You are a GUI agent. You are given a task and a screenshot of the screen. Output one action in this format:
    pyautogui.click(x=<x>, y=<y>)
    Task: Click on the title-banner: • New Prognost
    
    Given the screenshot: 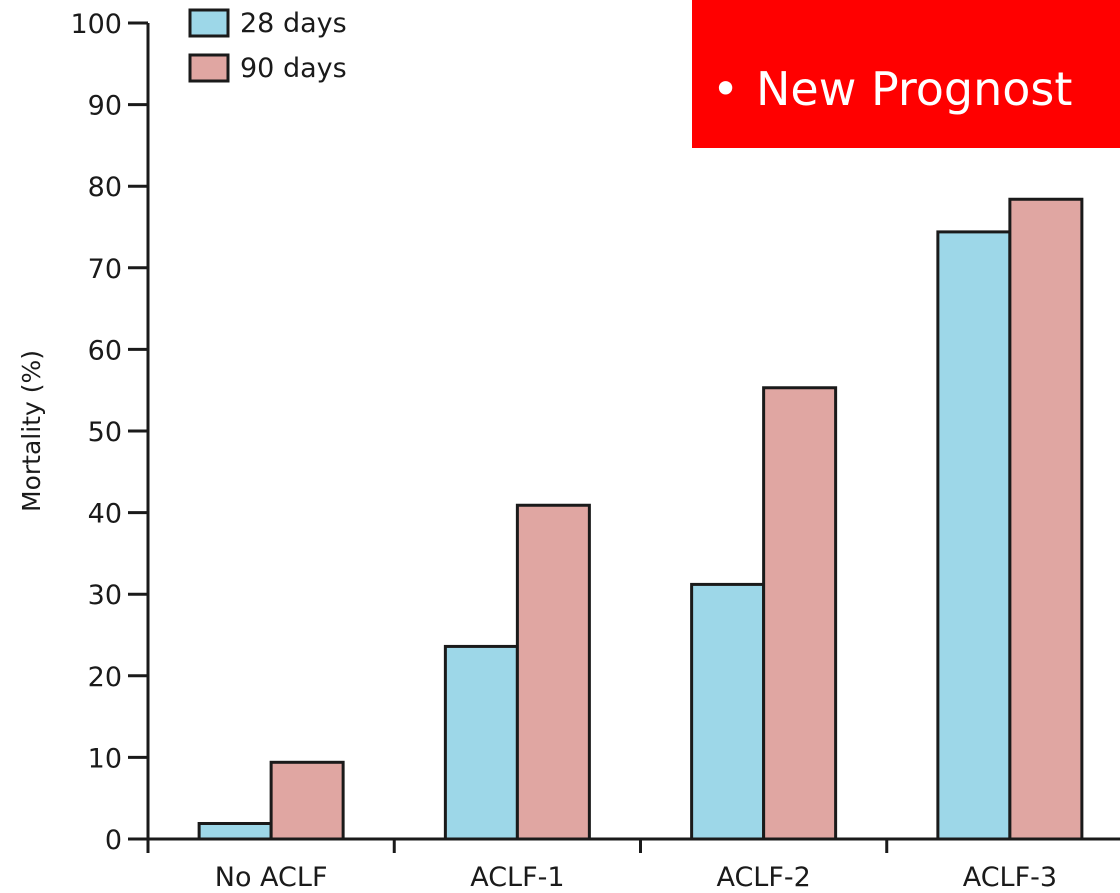 What is the action you would take?
    pyautogui.click(x=906, y=74)
    